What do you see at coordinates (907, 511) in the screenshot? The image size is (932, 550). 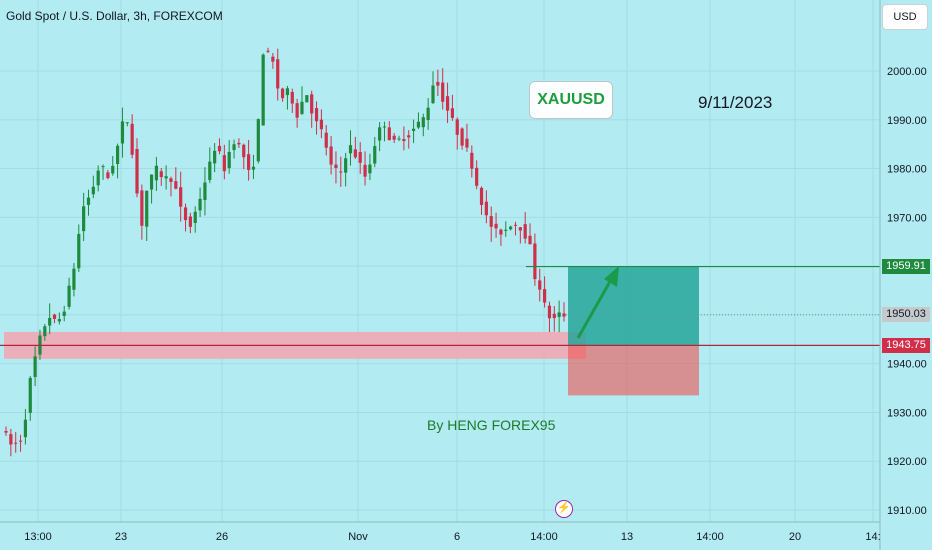 I see `price-tick-label: 1910.00` at bounding box center [907, 511].